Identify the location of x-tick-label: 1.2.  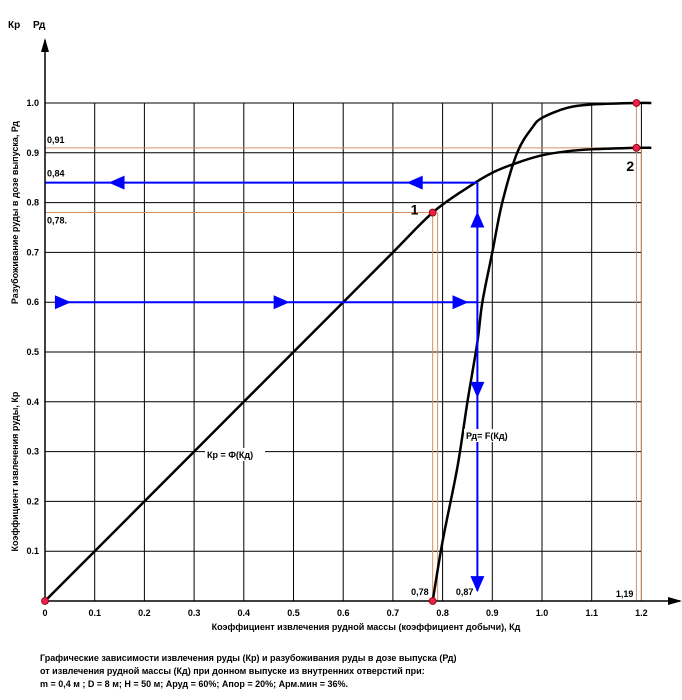
(641, 613).